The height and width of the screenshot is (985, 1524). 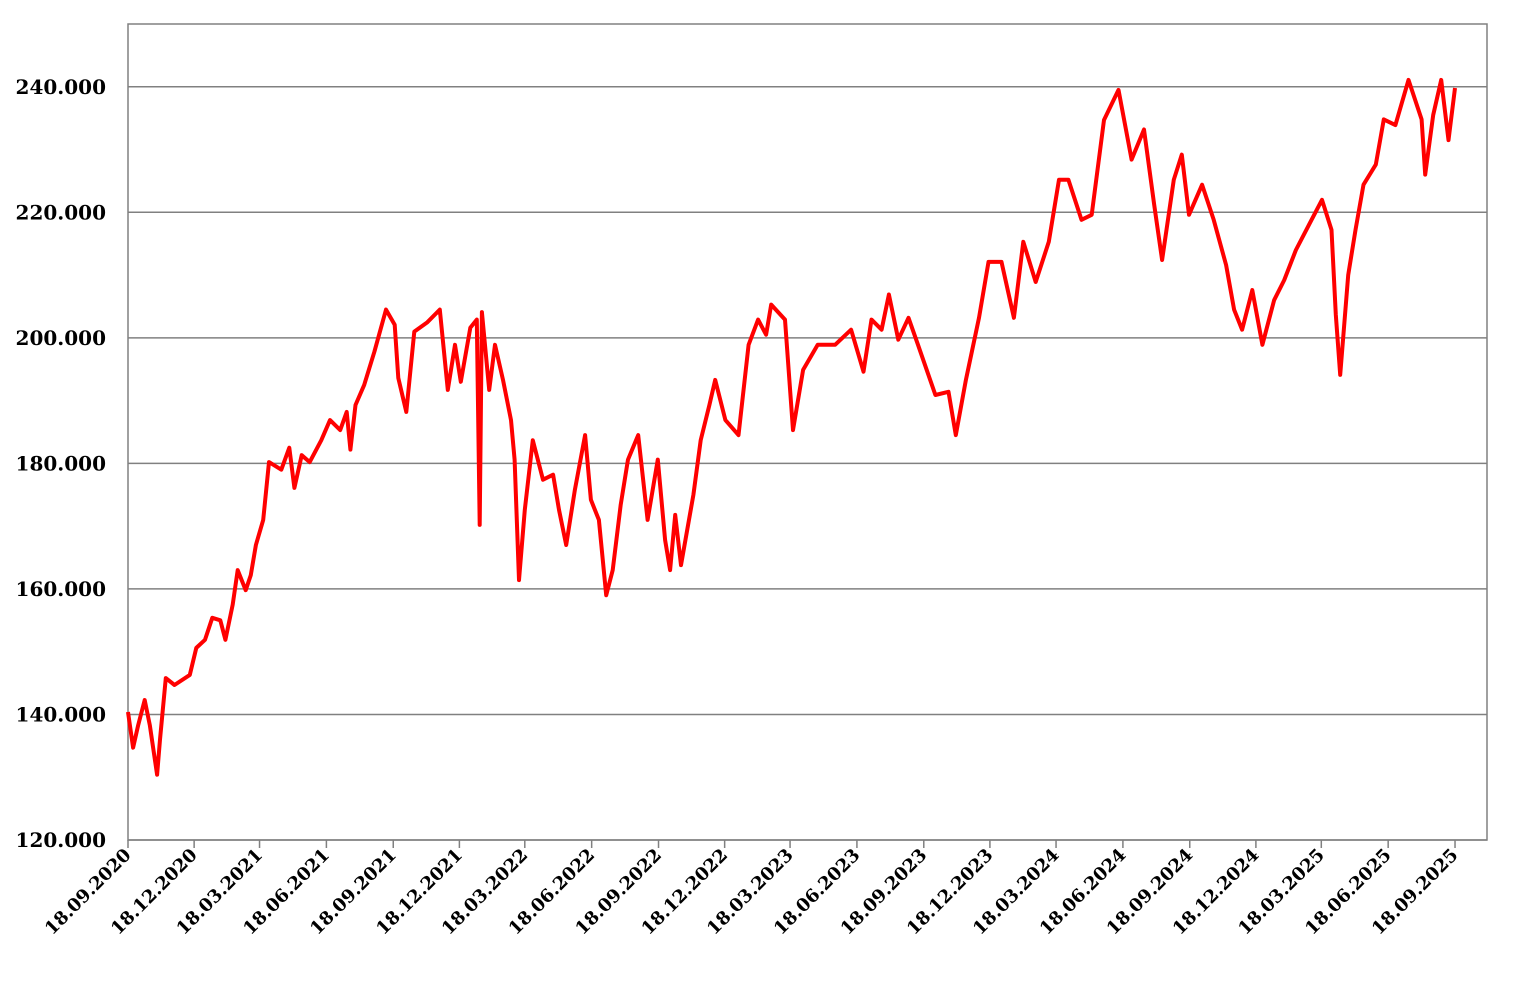 What do you see at coordinates (61, 463) in the screenshot?
I see `y-tick-label: 180.000` at bounding box center [61, 463].